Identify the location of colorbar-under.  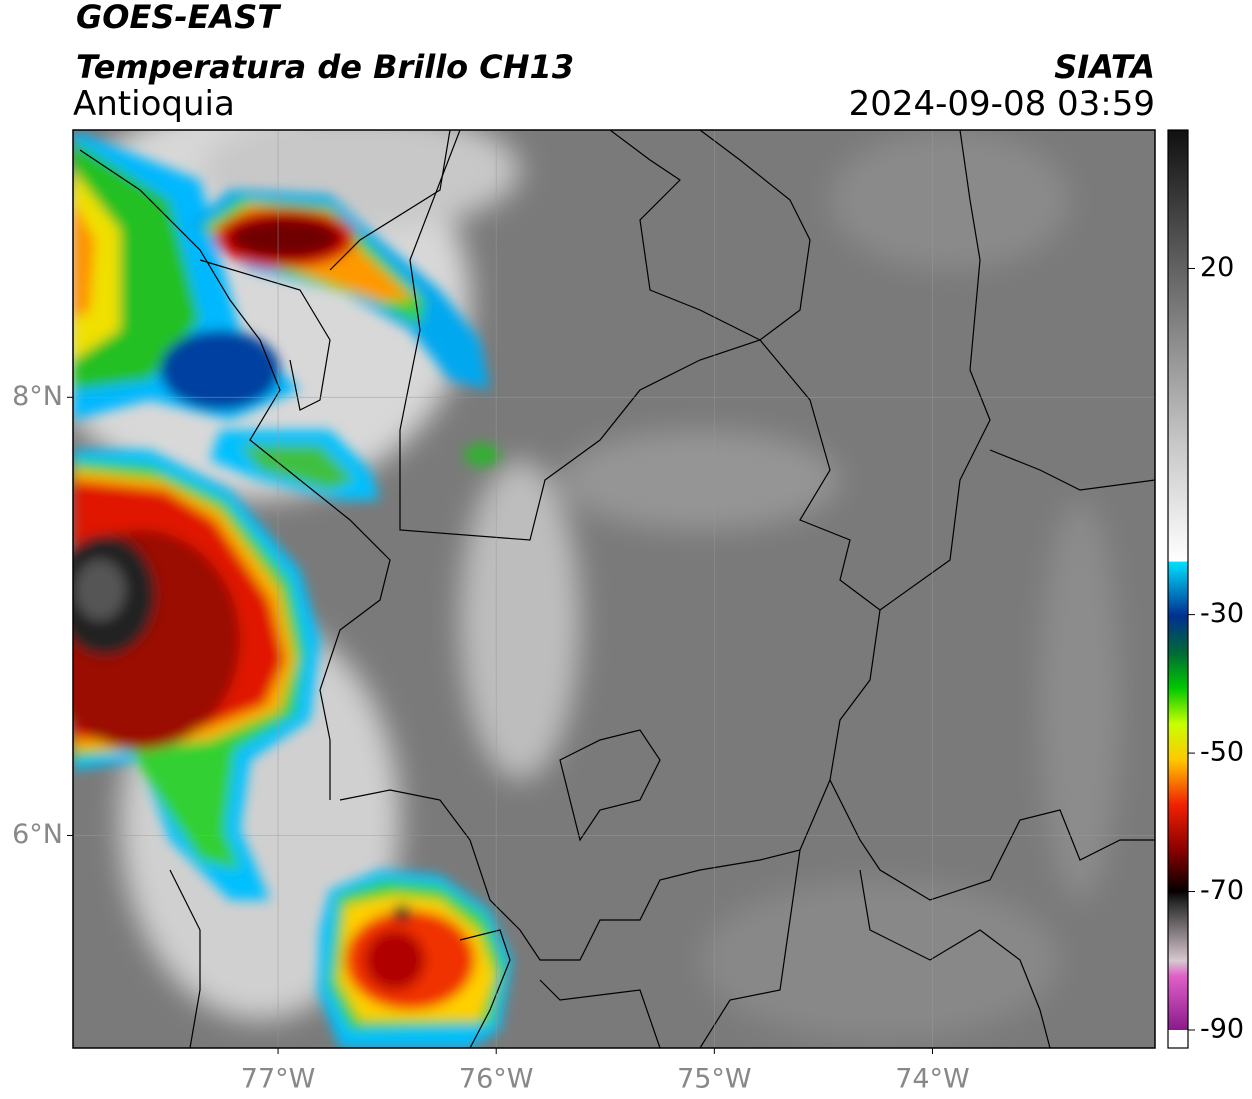
(1178, 1039).